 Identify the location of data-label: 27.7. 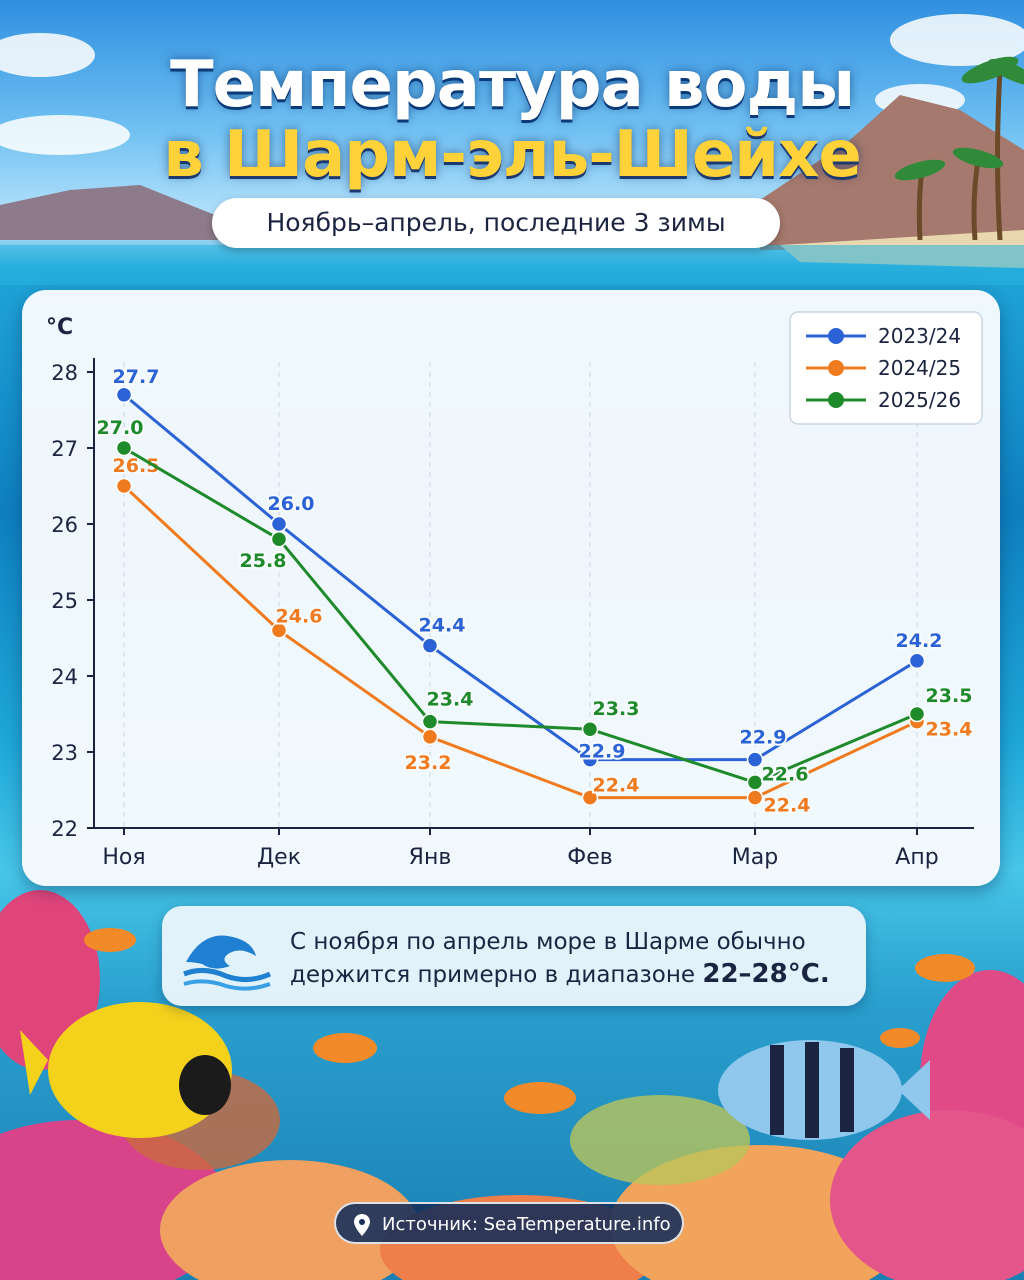
(136, 377).